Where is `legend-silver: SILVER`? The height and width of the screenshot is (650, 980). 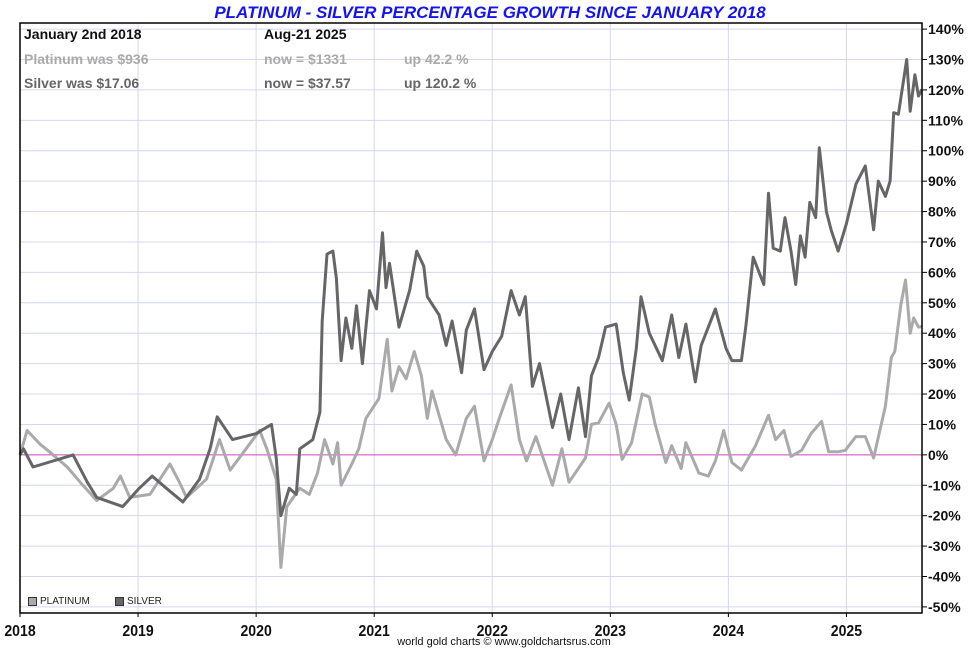 legend-silver: SILVER is located at coordinates (138, 601).